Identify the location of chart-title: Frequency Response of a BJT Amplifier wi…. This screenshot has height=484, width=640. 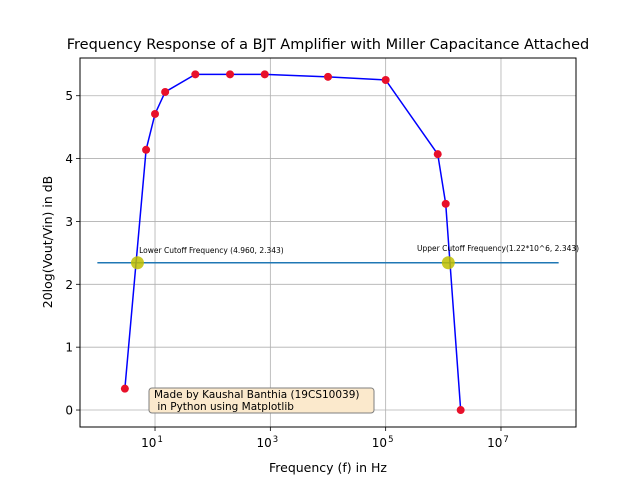
(328, 45).